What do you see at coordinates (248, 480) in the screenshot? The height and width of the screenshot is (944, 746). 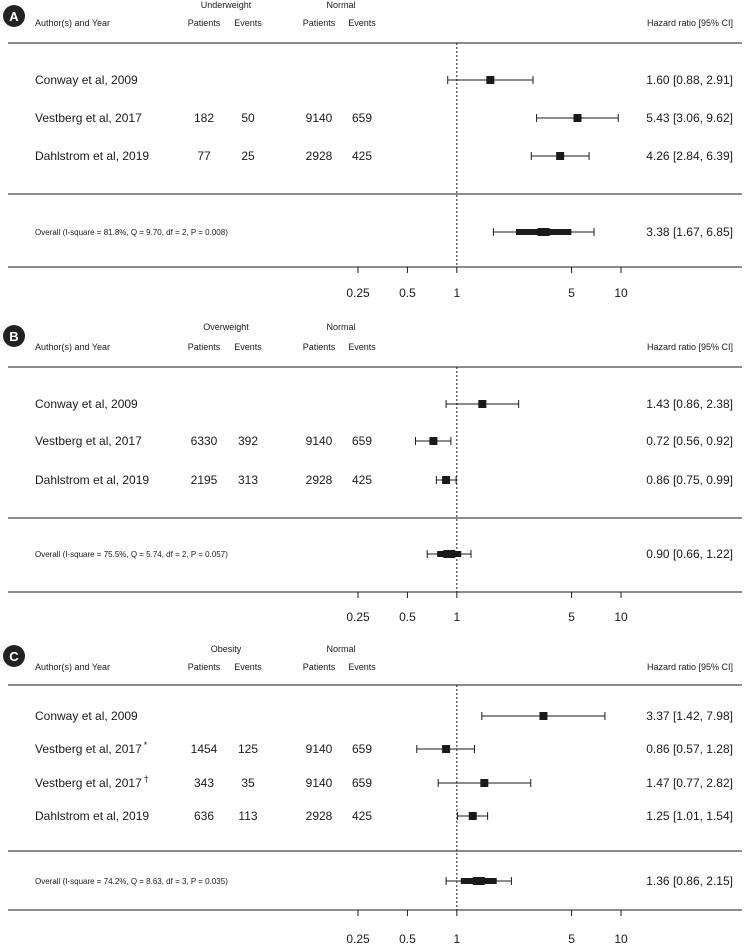 I see `group-events-value: 313` at bounding box center [248, 480].